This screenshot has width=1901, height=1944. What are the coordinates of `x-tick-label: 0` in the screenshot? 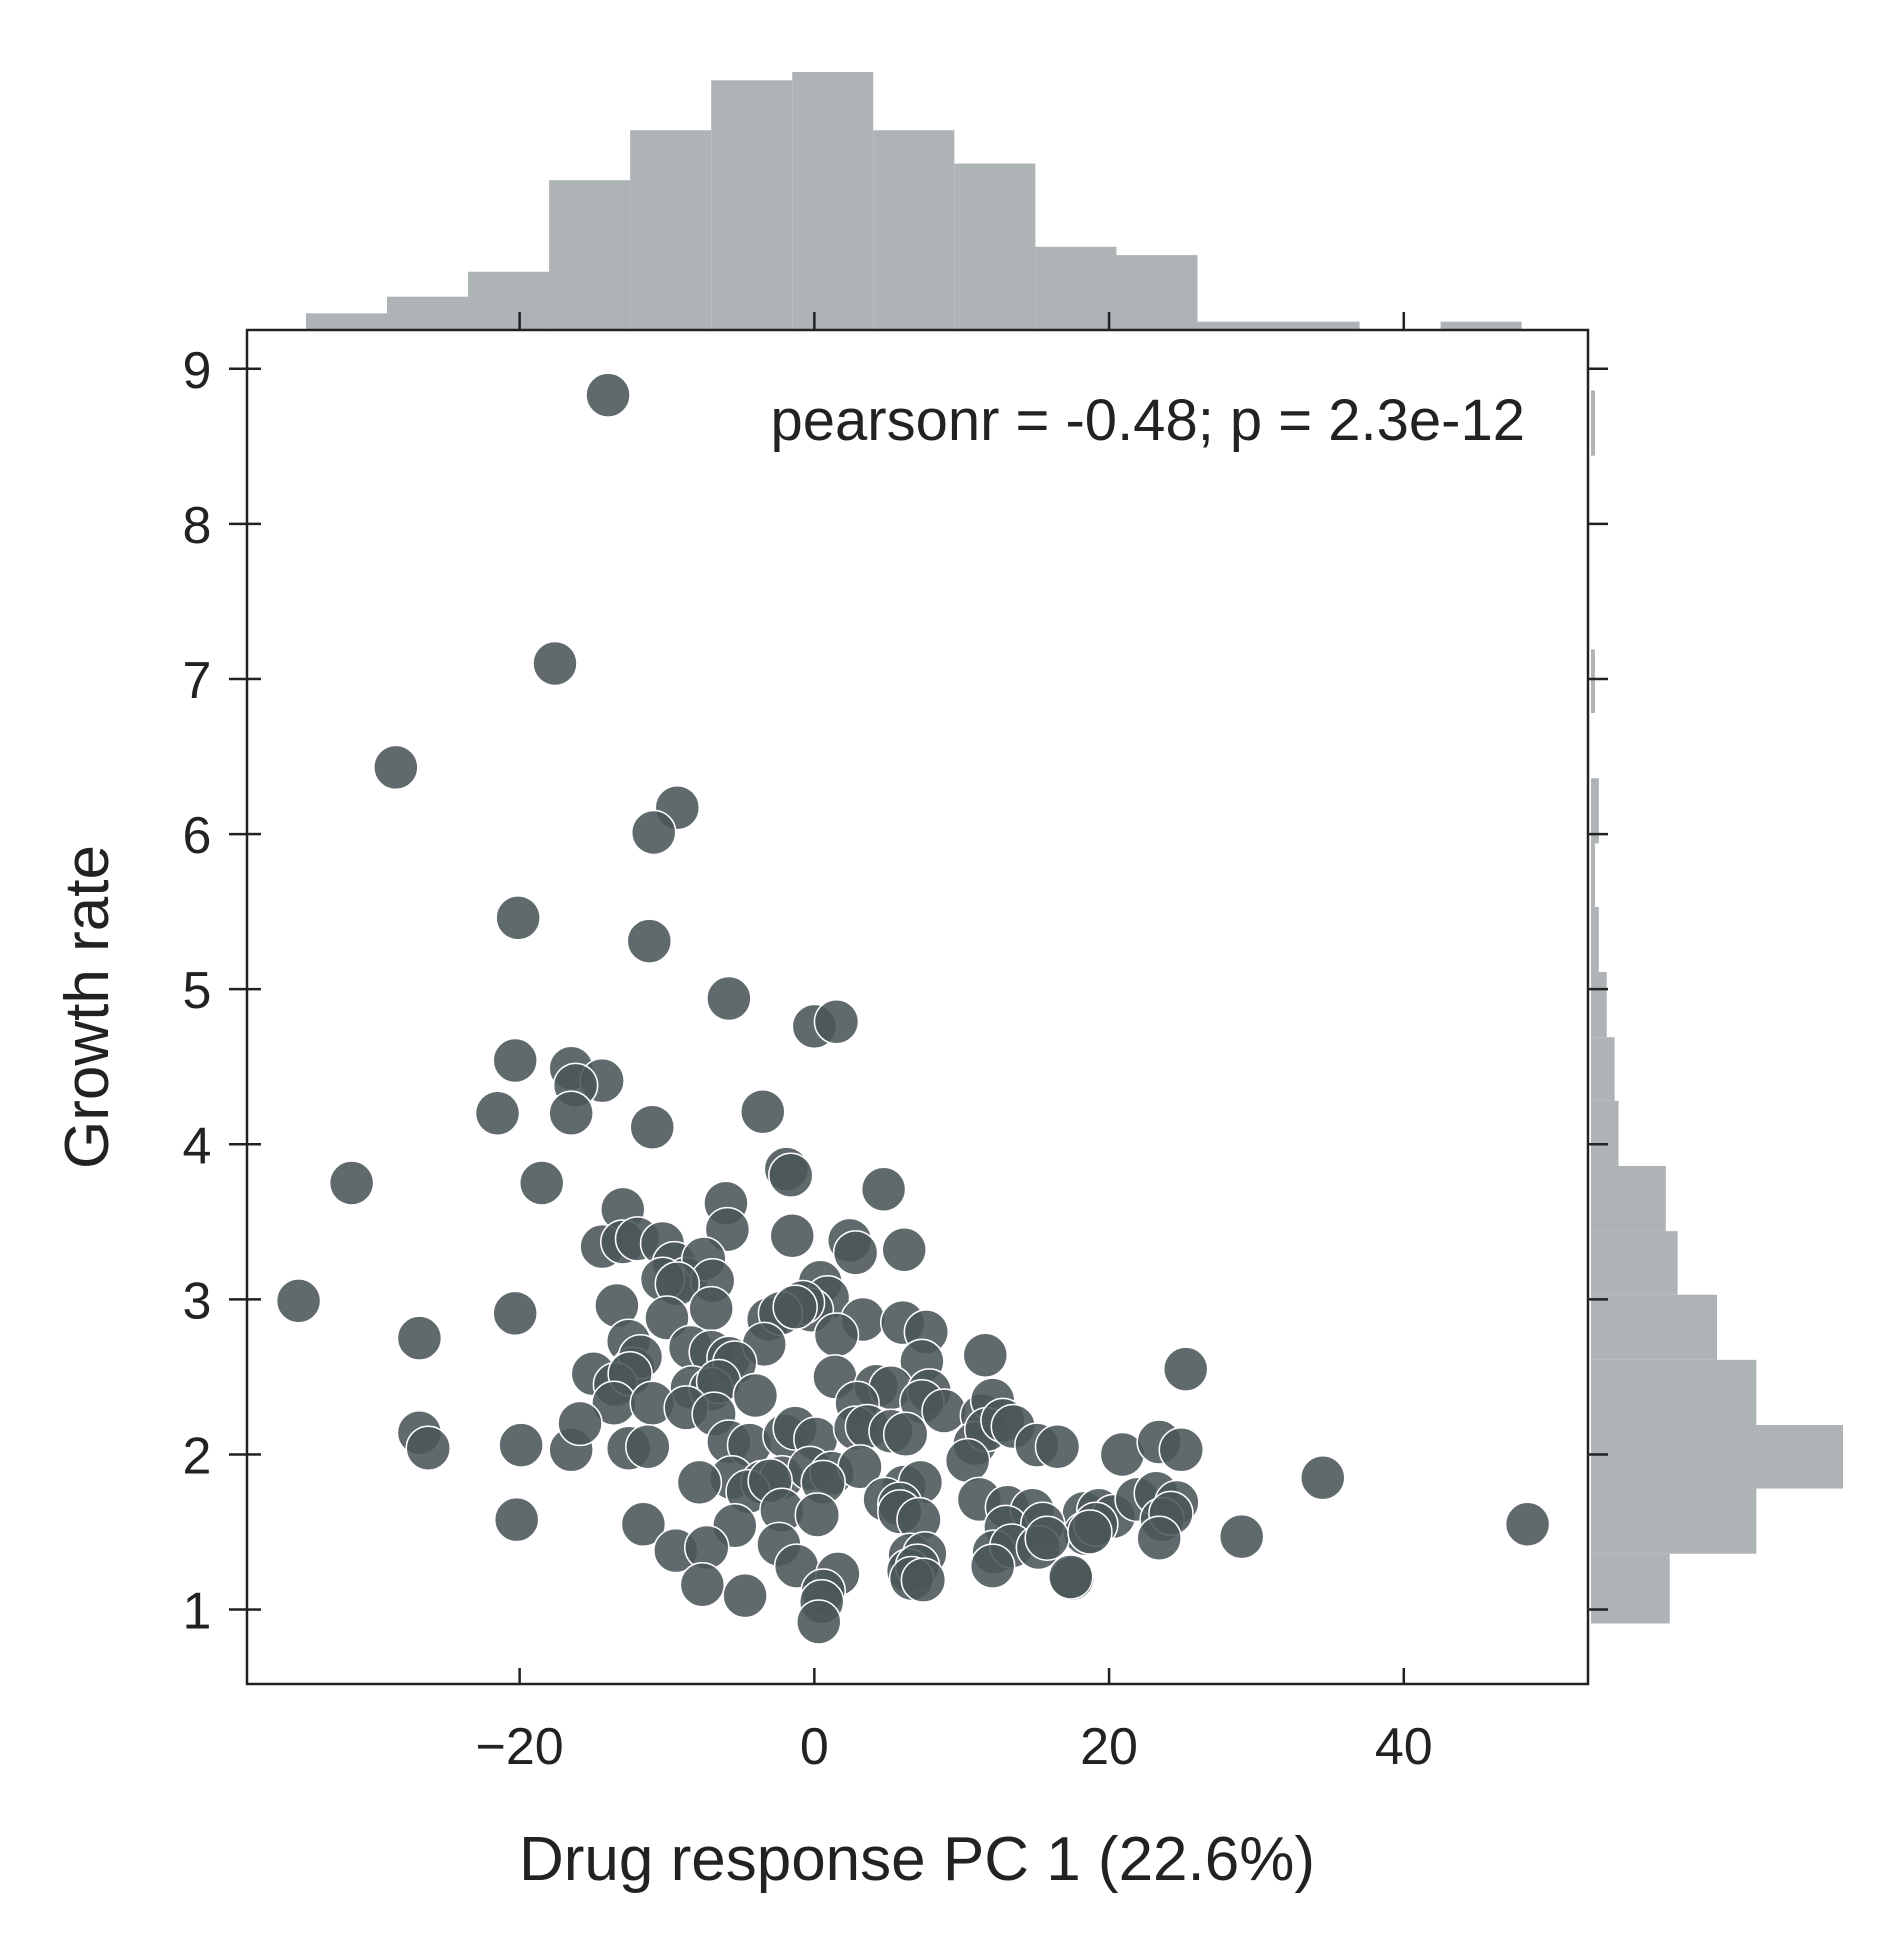 It's located at (814, 1747).